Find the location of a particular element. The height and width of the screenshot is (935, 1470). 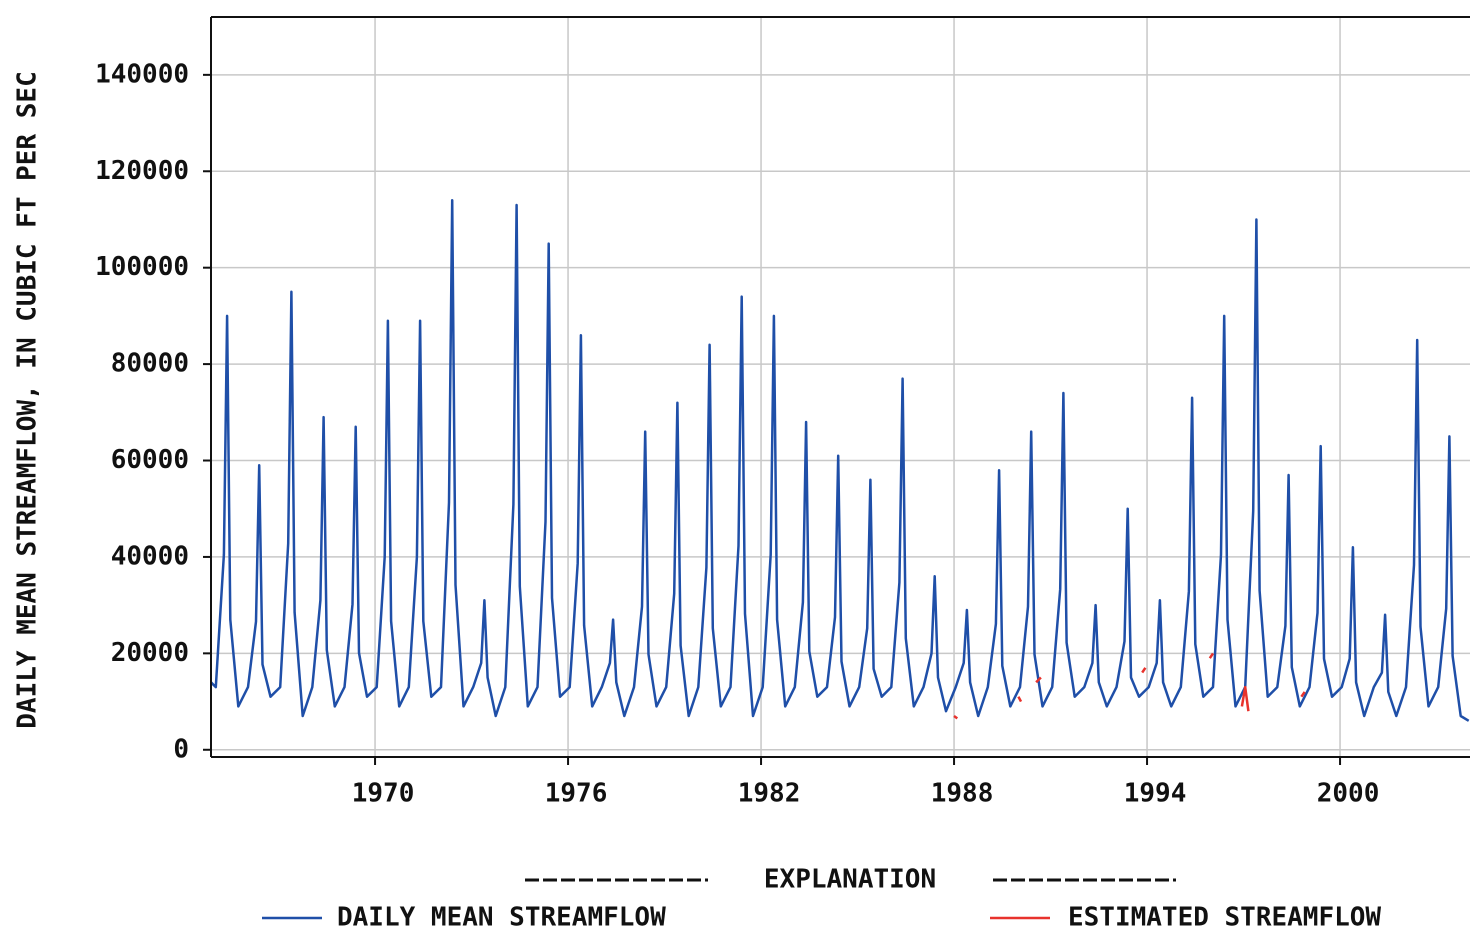

series-line is located at coordinates (1129, 686).